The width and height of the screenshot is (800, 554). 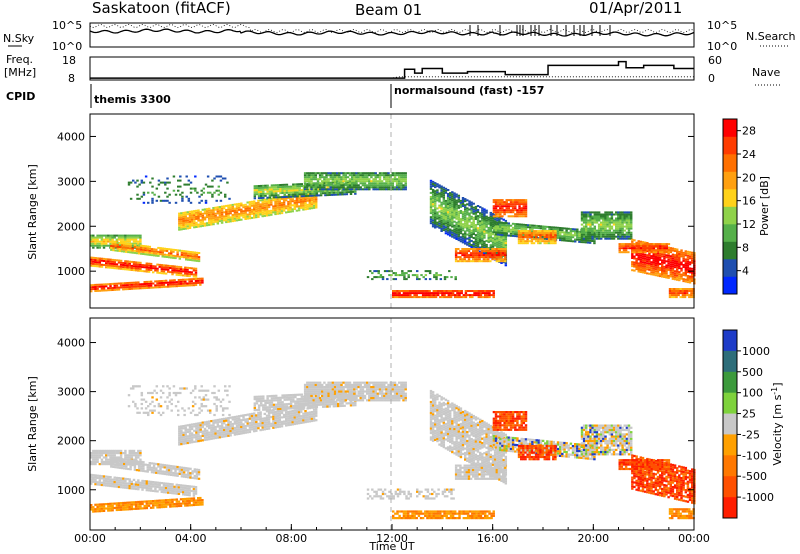 I want to click on noise-sky-line, so click(x=392, y=32).